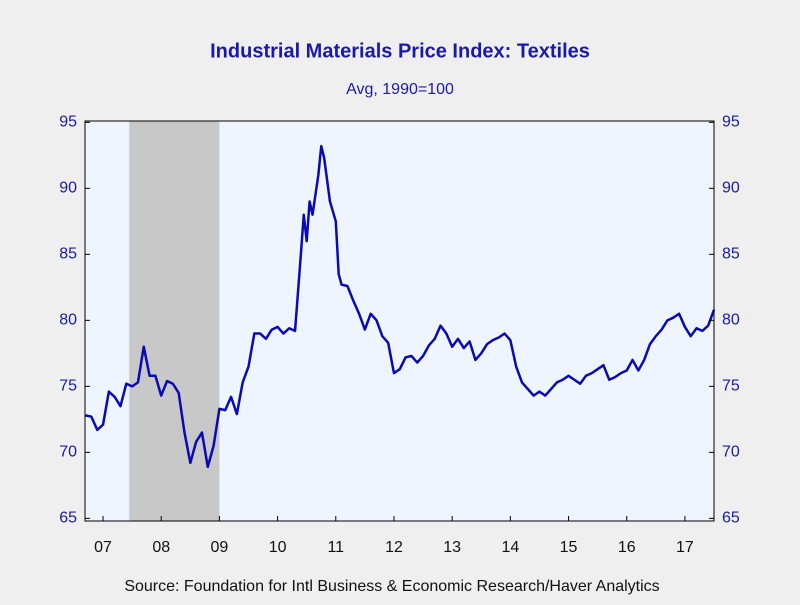  I want to click on x-tick-label: 12, so click(394, 547).